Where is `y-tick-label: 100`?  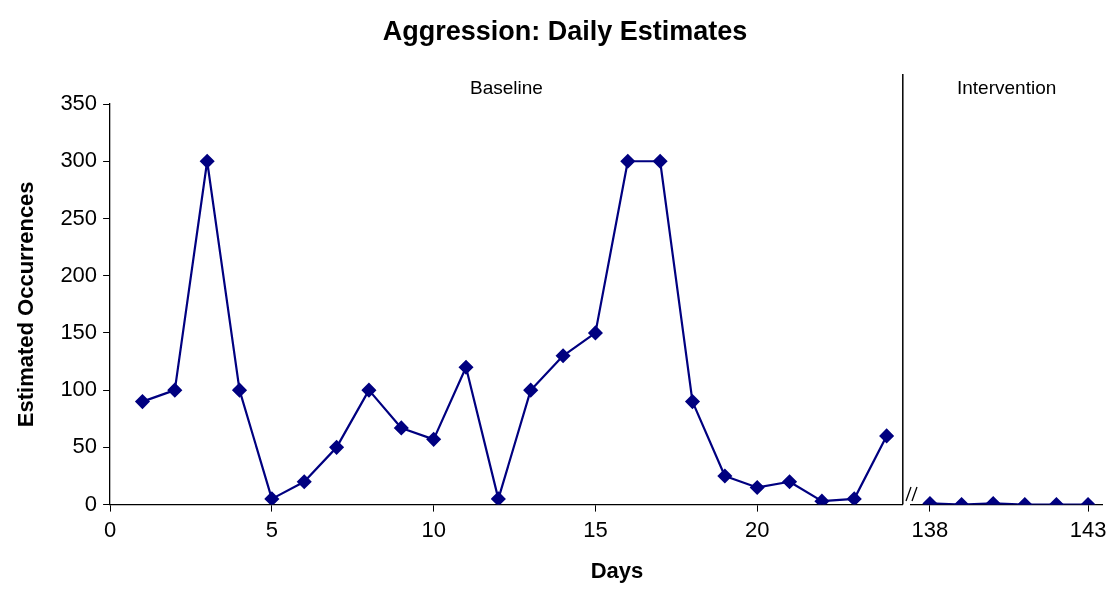 y-tick-label: 100 is located at coordinates (79, 389).